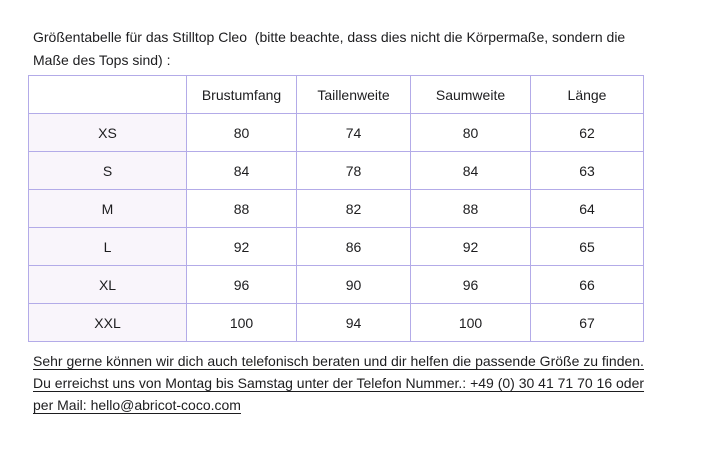  What do you see at coordinates (137, 405) in the screenshot?
I see `contact-note-line-3: per Mail: hello@abricot-coco.com` at bounding box center [137, 405].